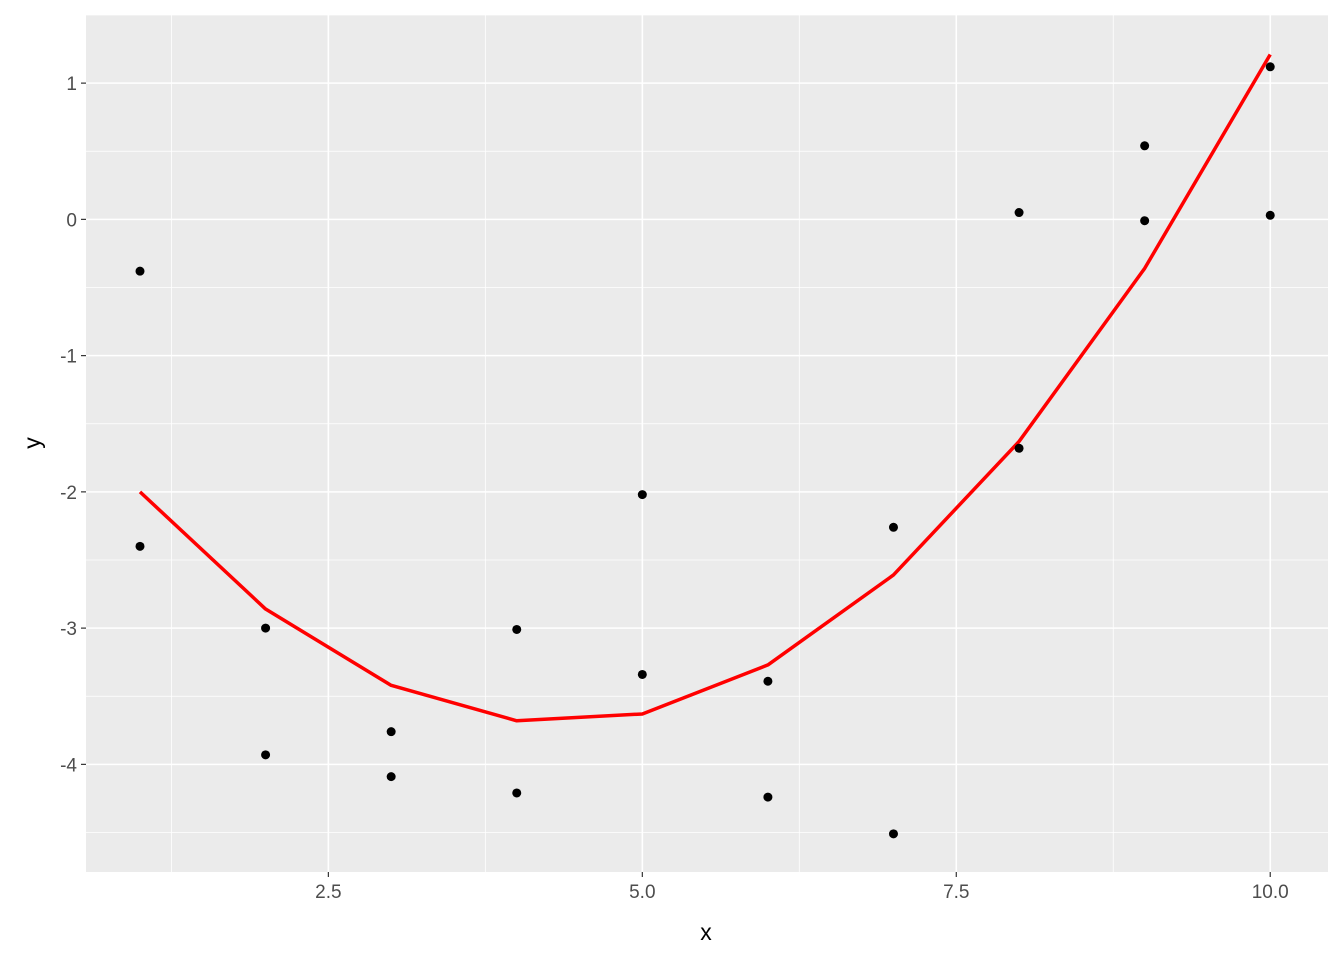  I want to click on y-tick-label: -4, so click(68, 765).